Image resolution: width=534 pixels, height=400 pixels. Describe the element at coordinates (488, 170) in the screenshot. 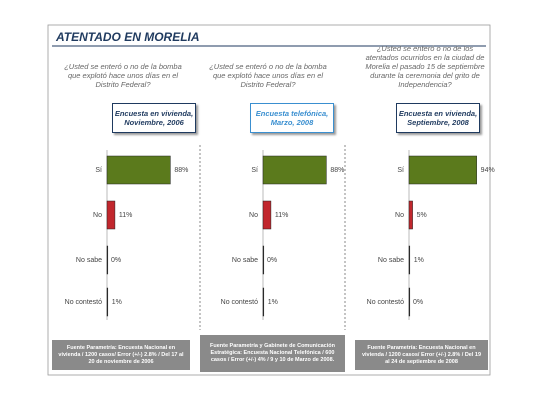

I see `value-label: 94%` at that location.